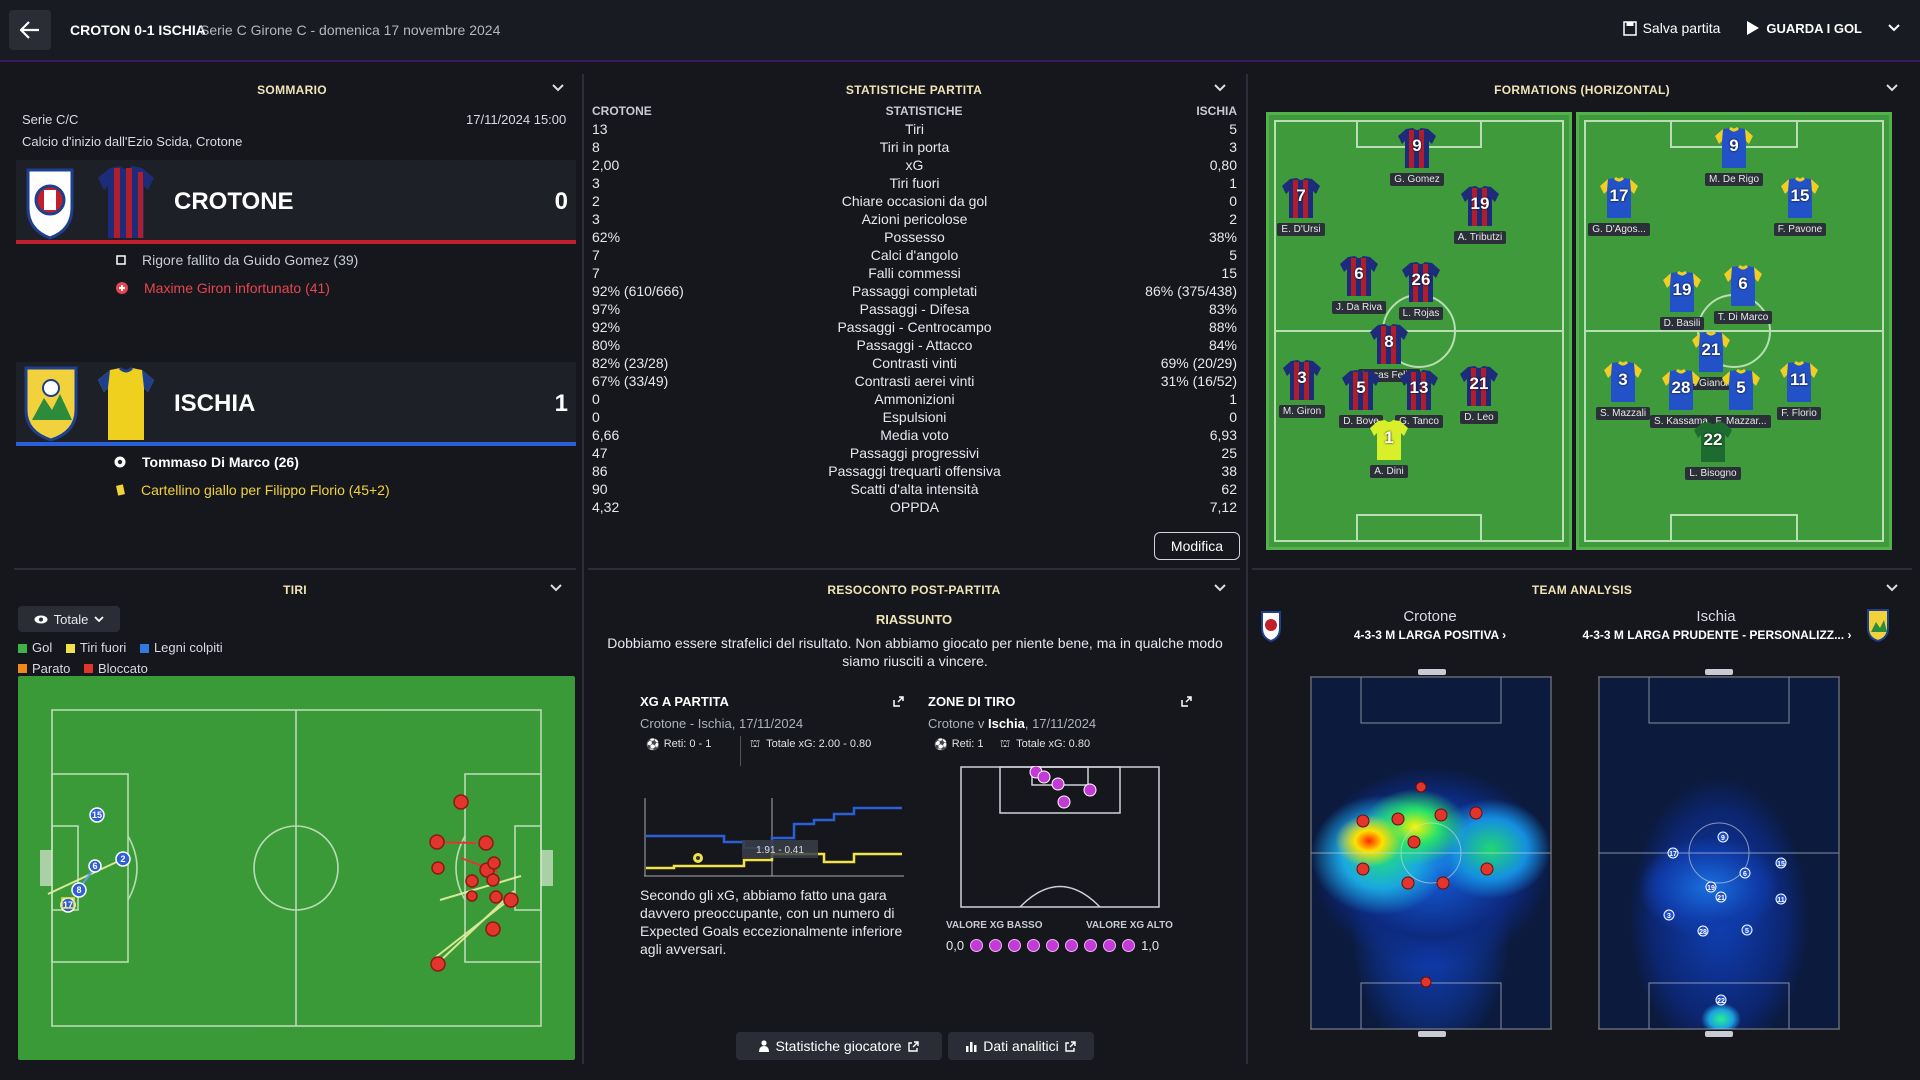 Image resolution: width=1920 pixels, height=1080 pixels. I want to click on player-number: 21, so click(1711, 349).